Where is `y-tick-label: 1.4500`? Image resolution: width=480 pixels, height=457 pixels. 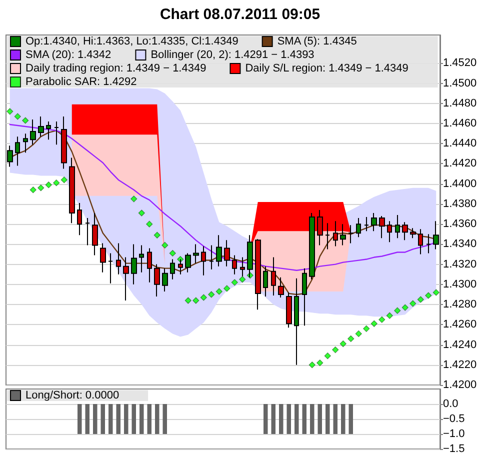 y-tick-label: 1.4500 is located at coordinates (460, 83).